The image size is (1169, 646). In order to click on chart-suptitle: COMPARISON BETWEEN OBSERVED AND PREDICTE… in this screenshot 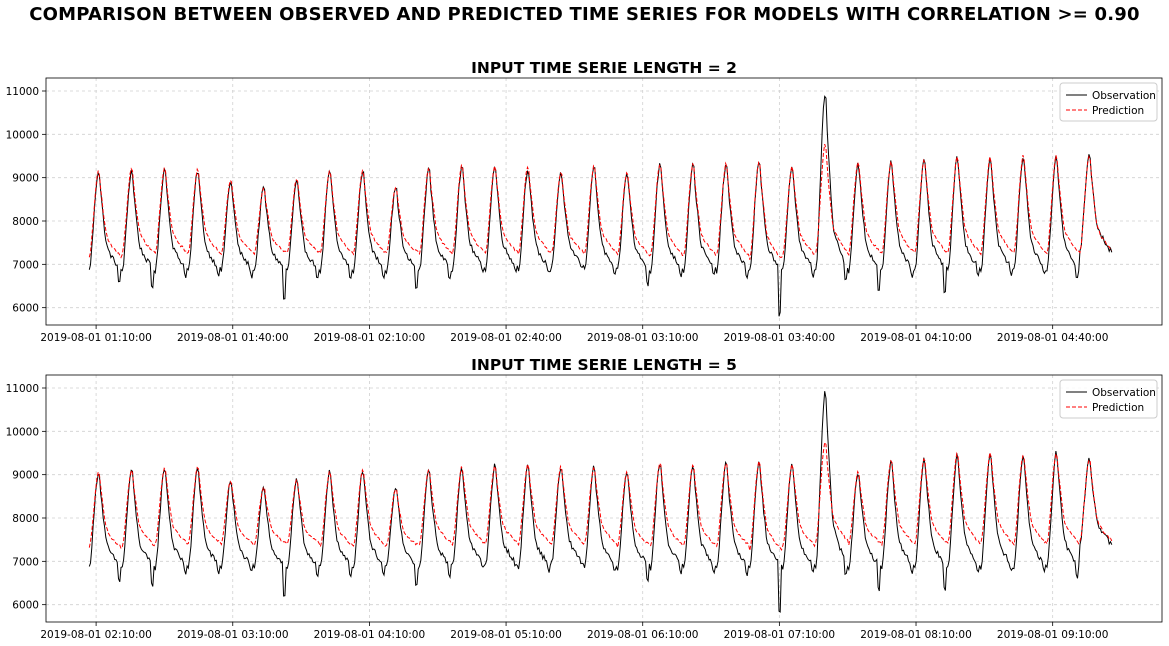, I will do `click(584, 14)`.